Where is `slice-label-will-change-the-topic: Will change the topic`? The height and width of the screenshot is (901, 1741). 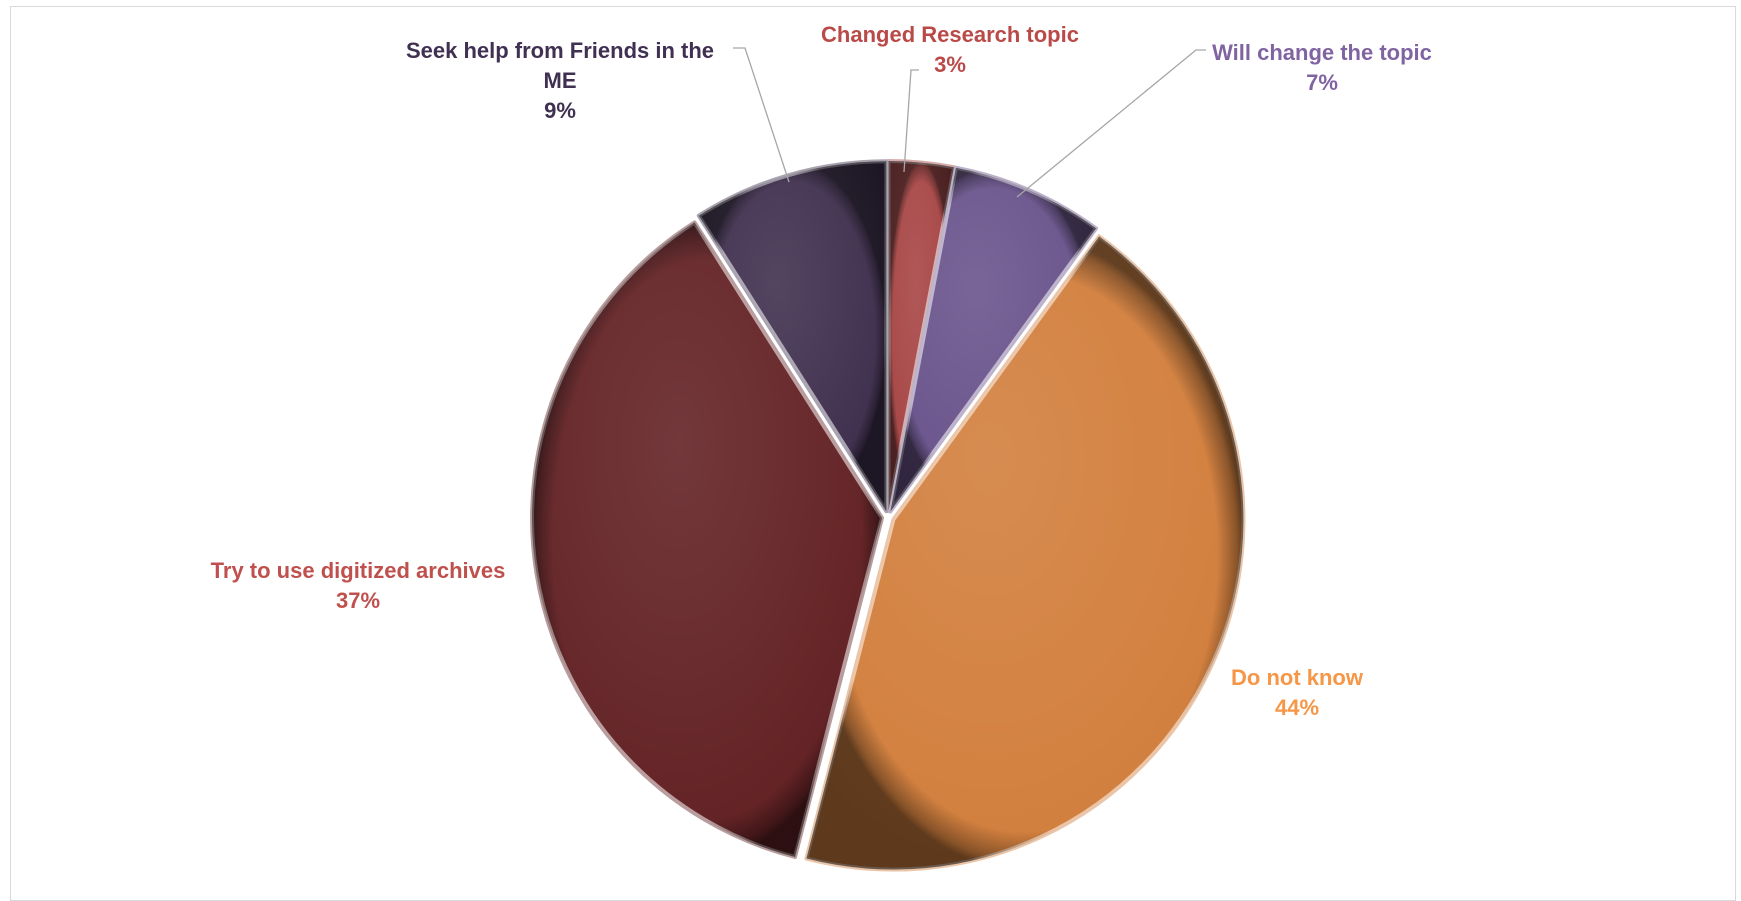
slice-label-will-change-the-topic: Will change the topic is located at coordinates (1322, 52).